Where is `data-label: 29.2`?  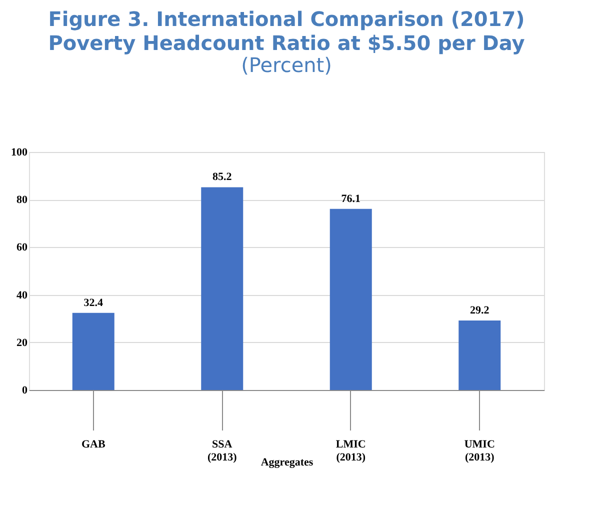 data-label: 29.2 is located at coordinates (480, 310).